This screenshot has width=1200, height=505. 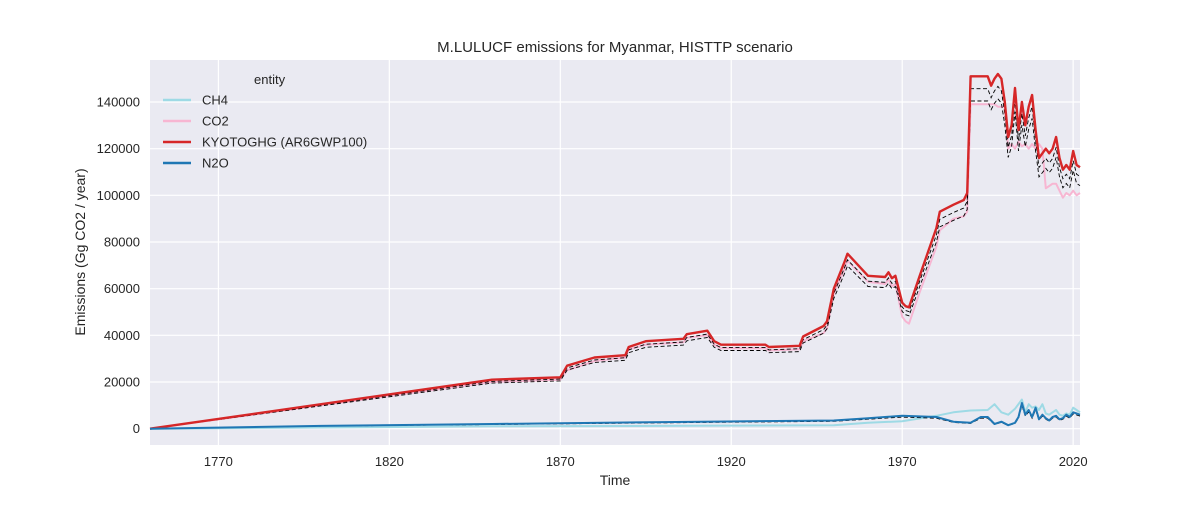 I want to click on x-tick-label: 1870, so click(x=560, y=461).